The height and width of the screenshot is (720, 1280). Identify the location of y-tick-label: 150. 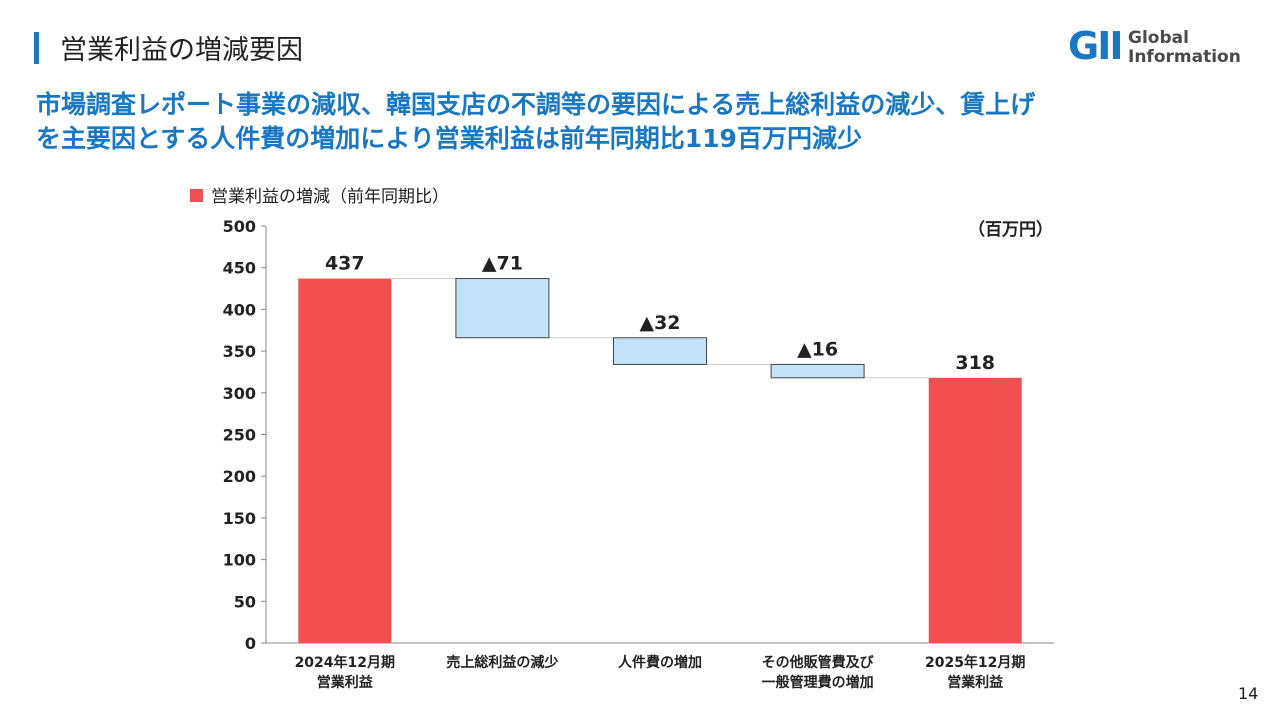
(239, 518).